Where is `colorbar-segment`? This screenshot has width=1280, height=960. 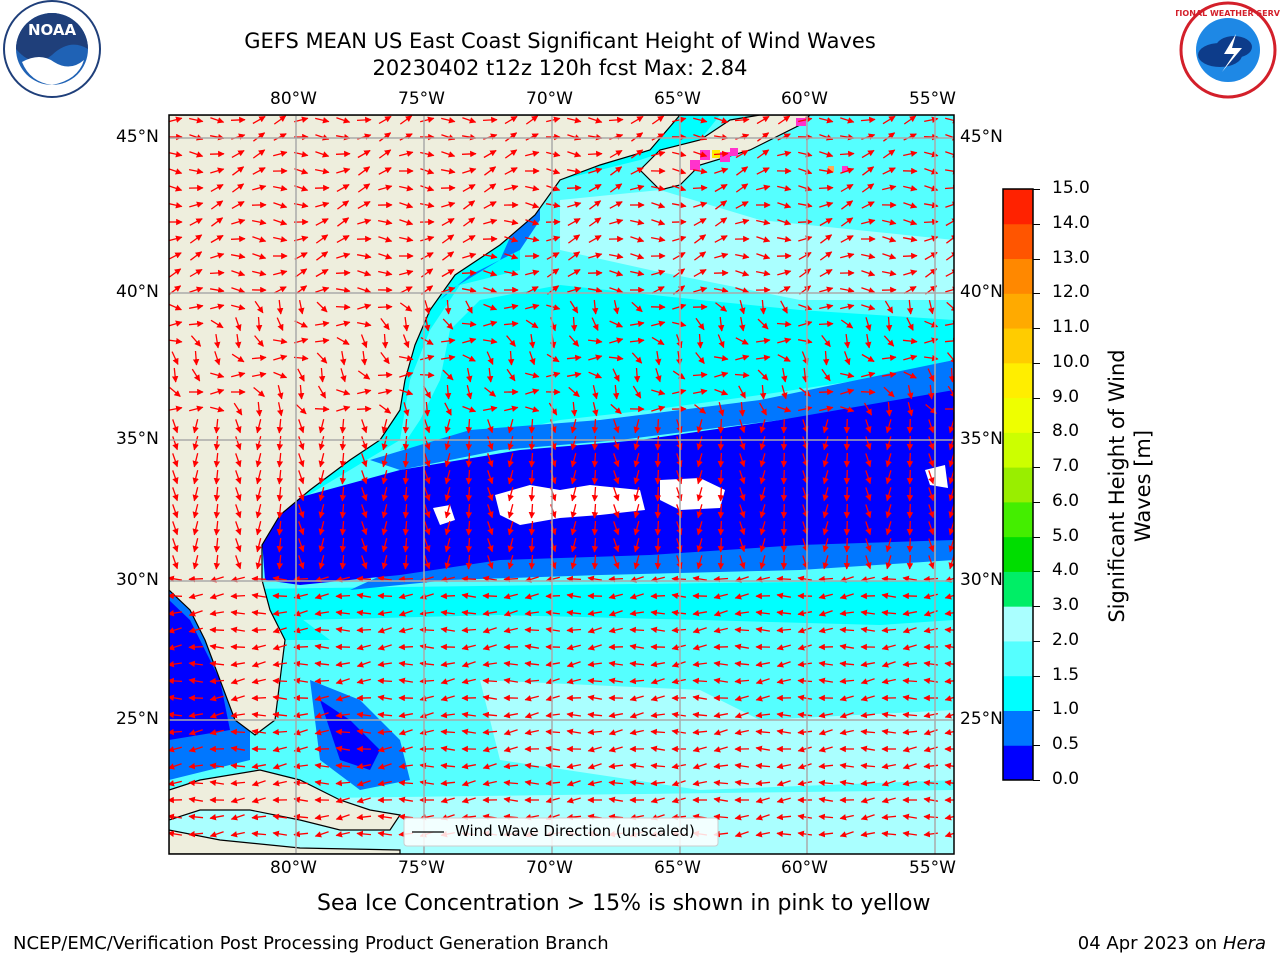
colorbar-segment is located at coordinates (1018, 728).